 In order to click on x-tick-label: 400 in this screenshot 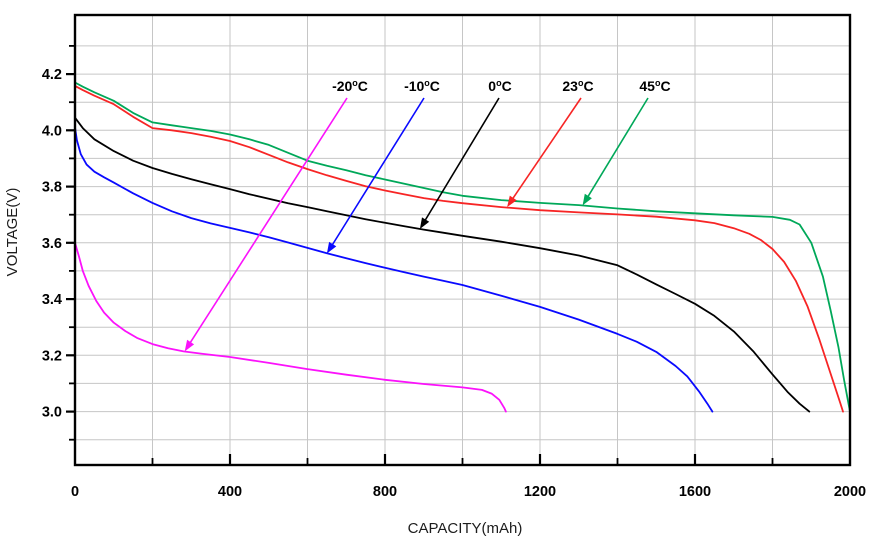, I will do `click(230, 492)`.